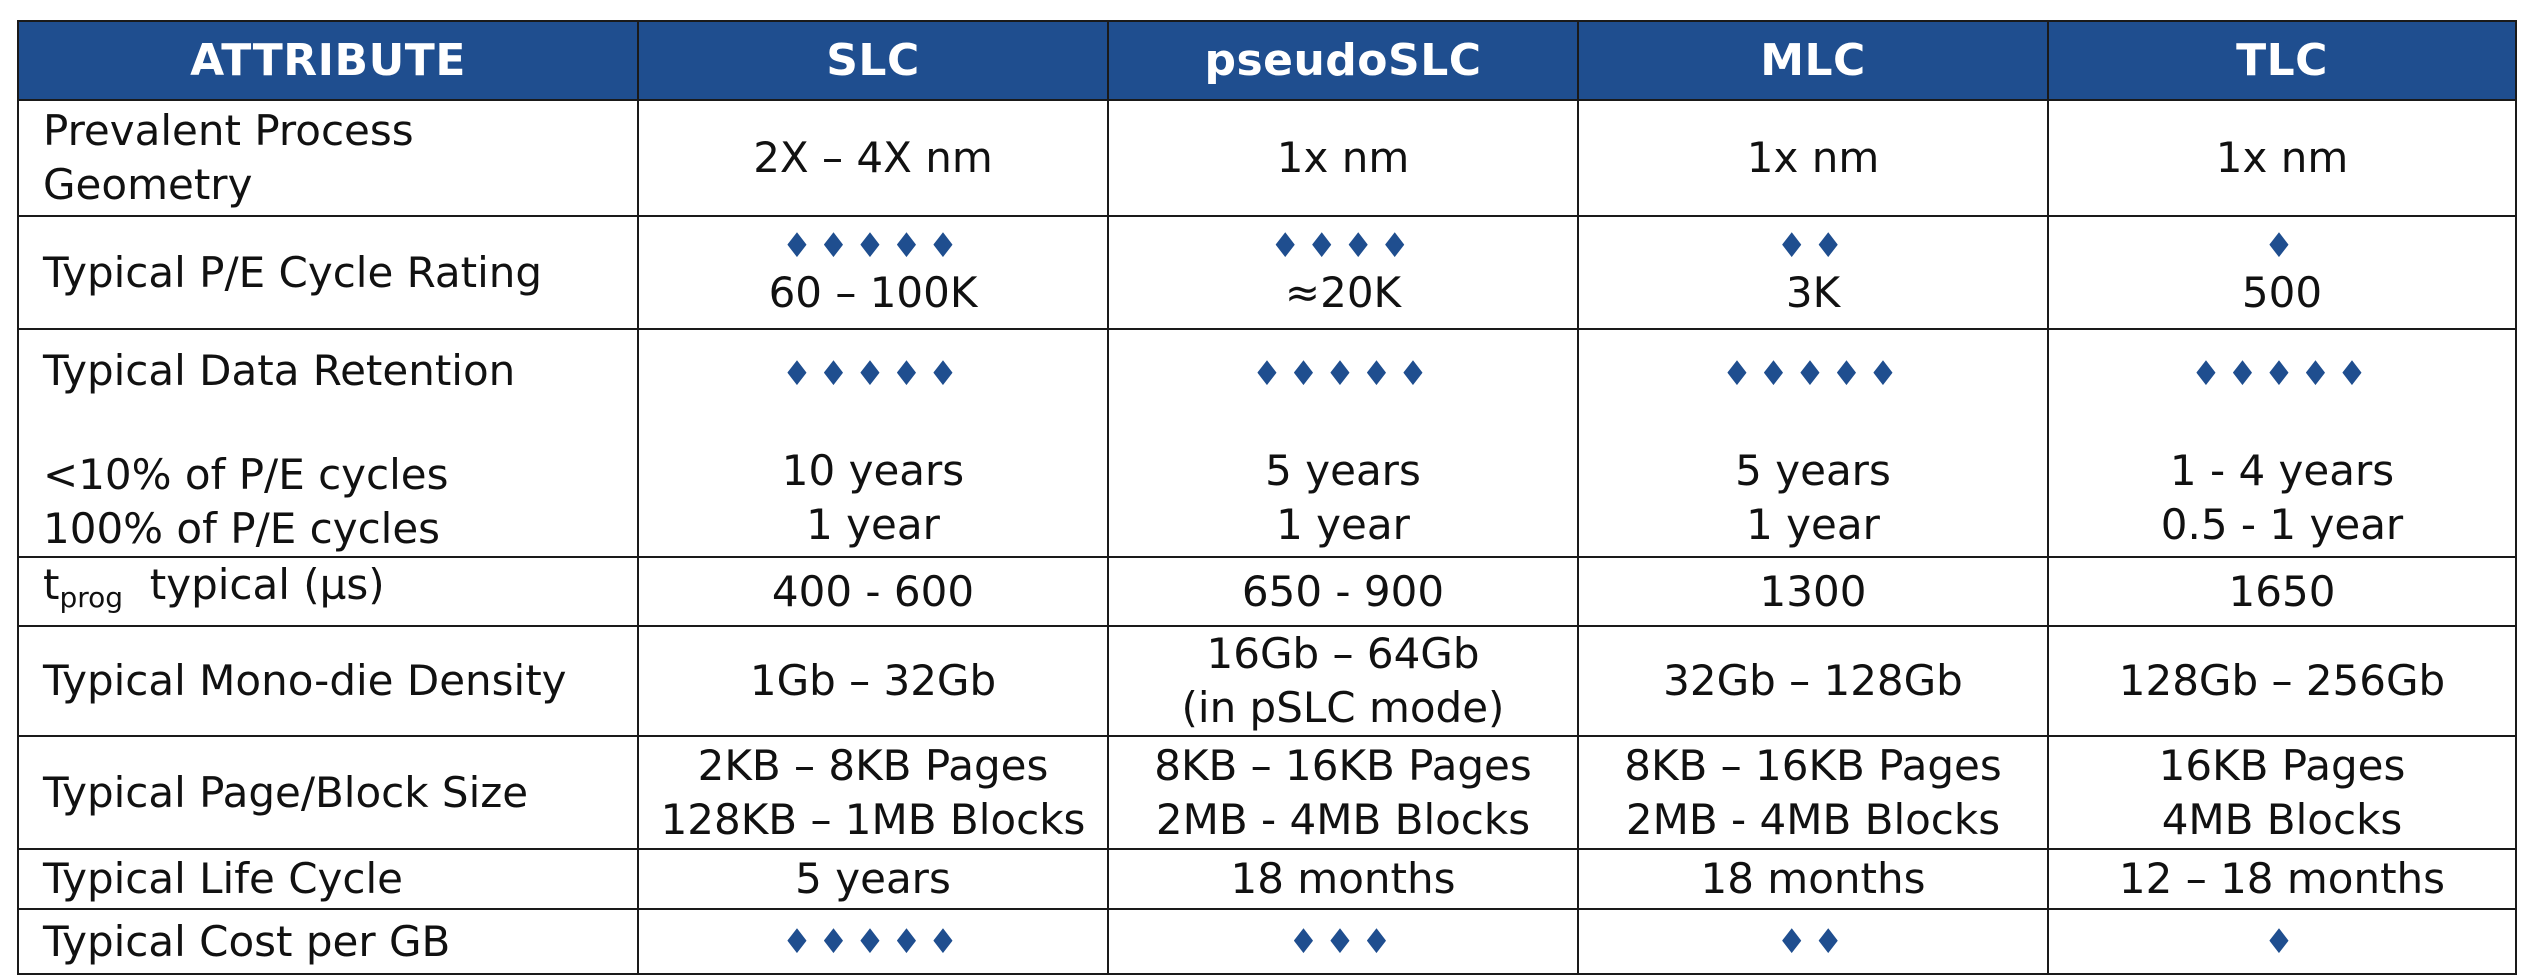 This screenshot has height=975, width=2522. I want to click on attribute-label: Typical P/E Cycle Rating, so click(328, 272).